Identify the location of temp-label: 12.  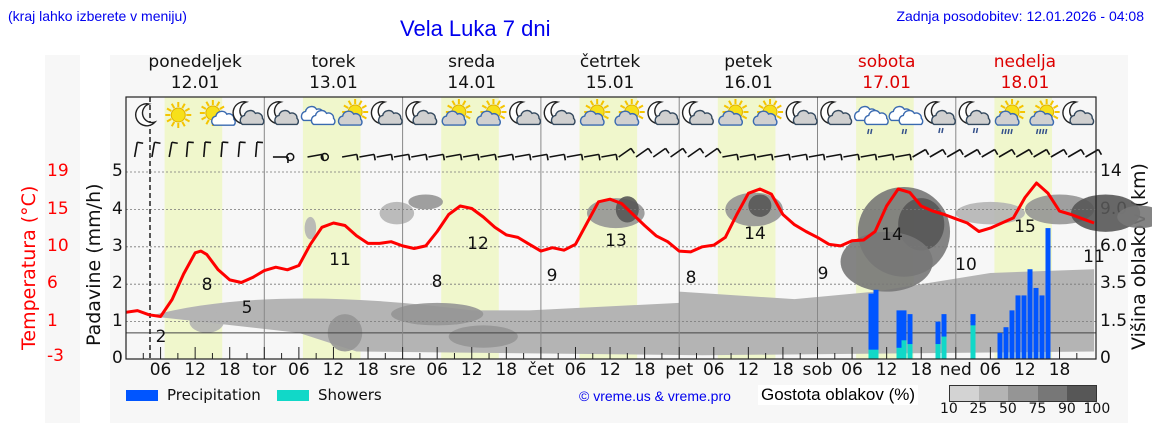
(478, 244).